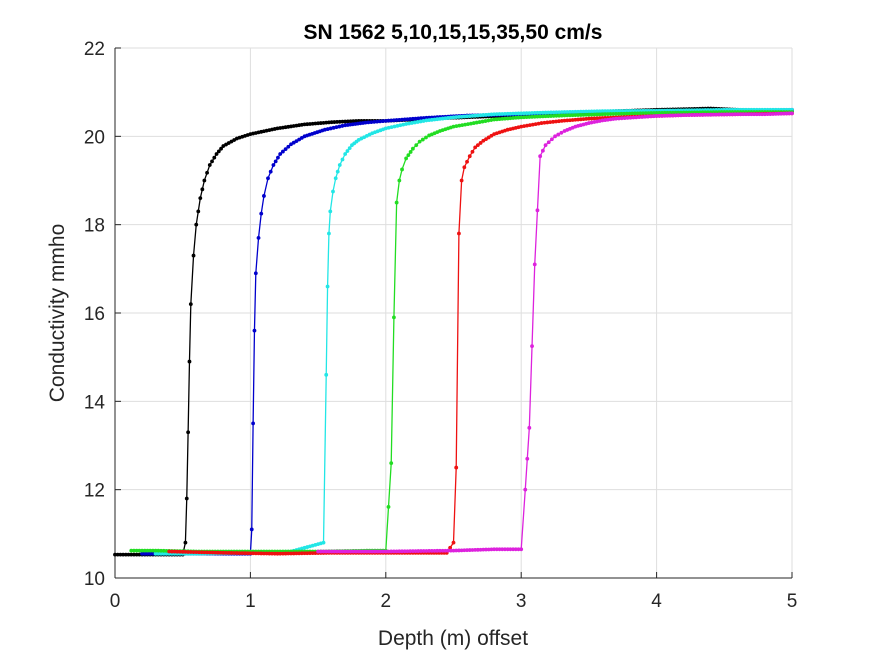  Describe the element at coordinates (94, 579) in the screenshot. I see `y-tick-label: 10` at that location.